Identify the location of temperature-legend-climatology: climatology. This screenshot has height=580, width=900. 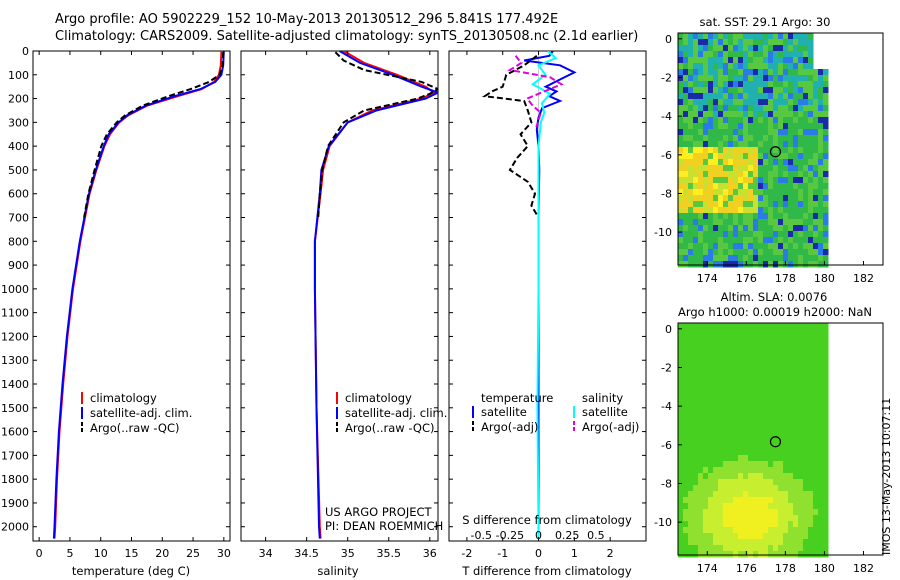
(123, 398).